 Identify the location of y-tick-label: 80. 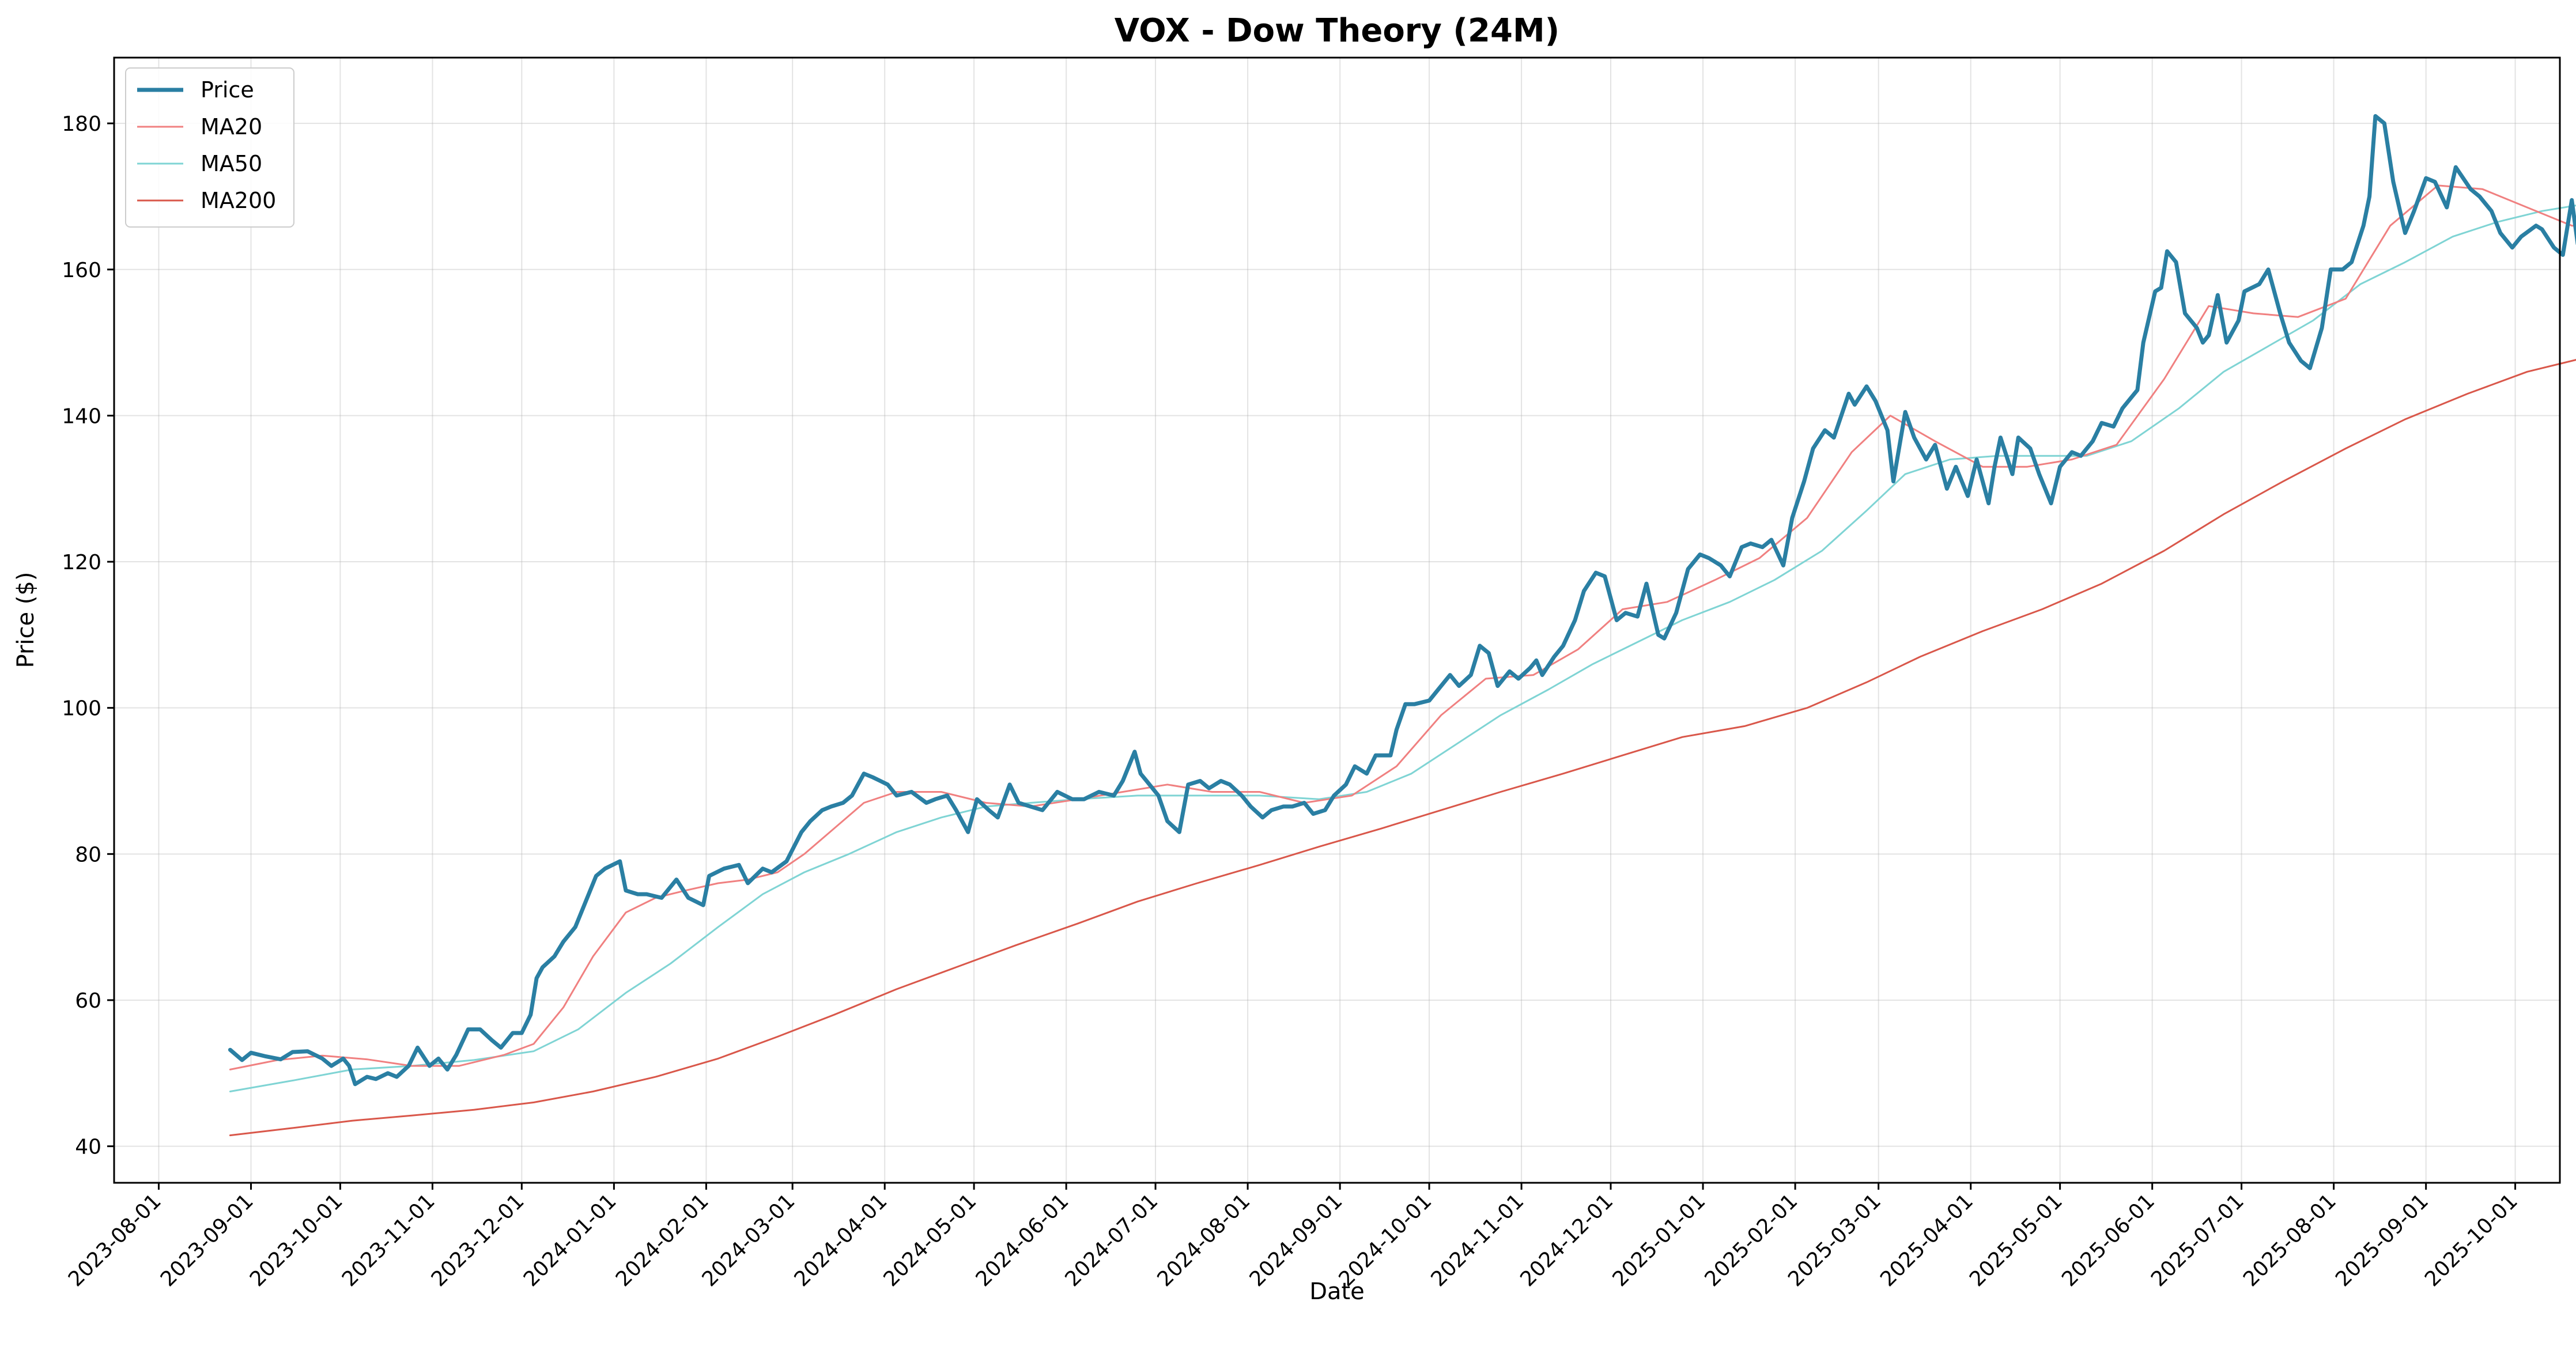
(88, 854).